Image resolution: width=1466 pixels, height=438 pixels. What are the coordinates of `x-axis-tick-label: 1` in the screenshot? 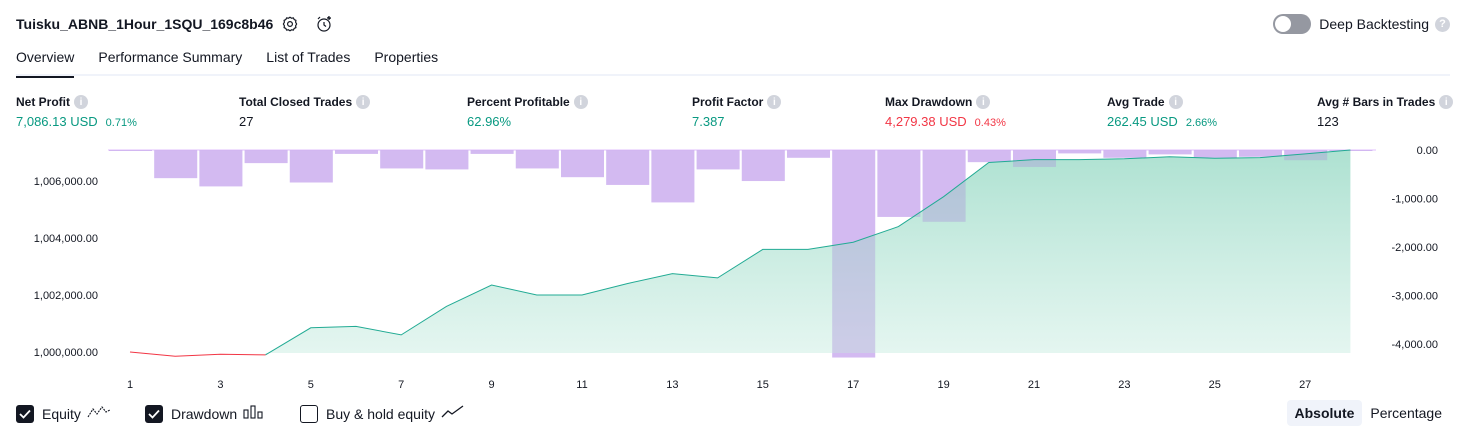 It's located at (130, 385).